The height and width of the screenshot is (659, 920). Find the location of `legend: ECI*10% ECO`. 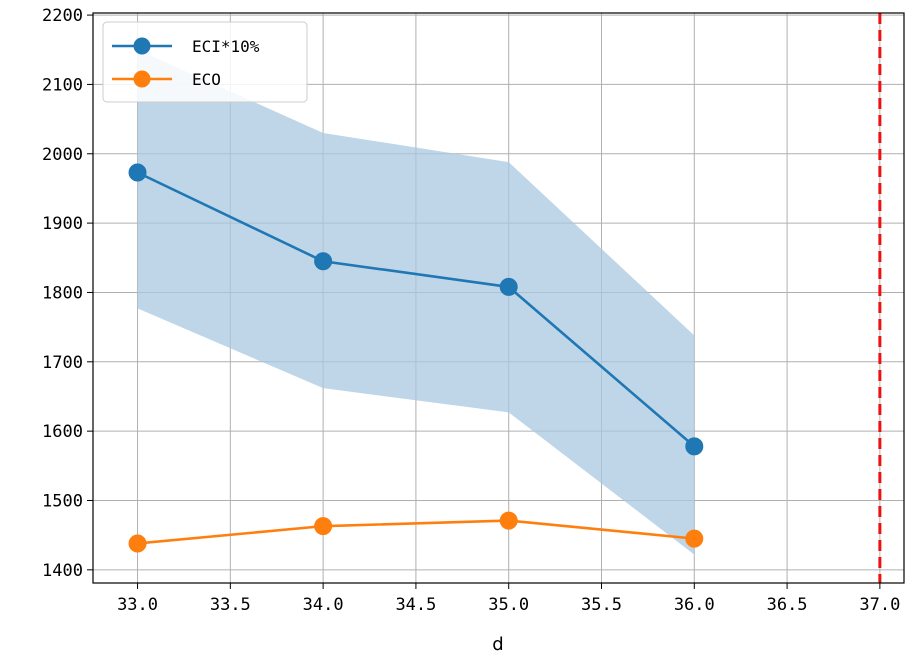

legend: ECI*10% ECO is located at coordinates (205, 62).